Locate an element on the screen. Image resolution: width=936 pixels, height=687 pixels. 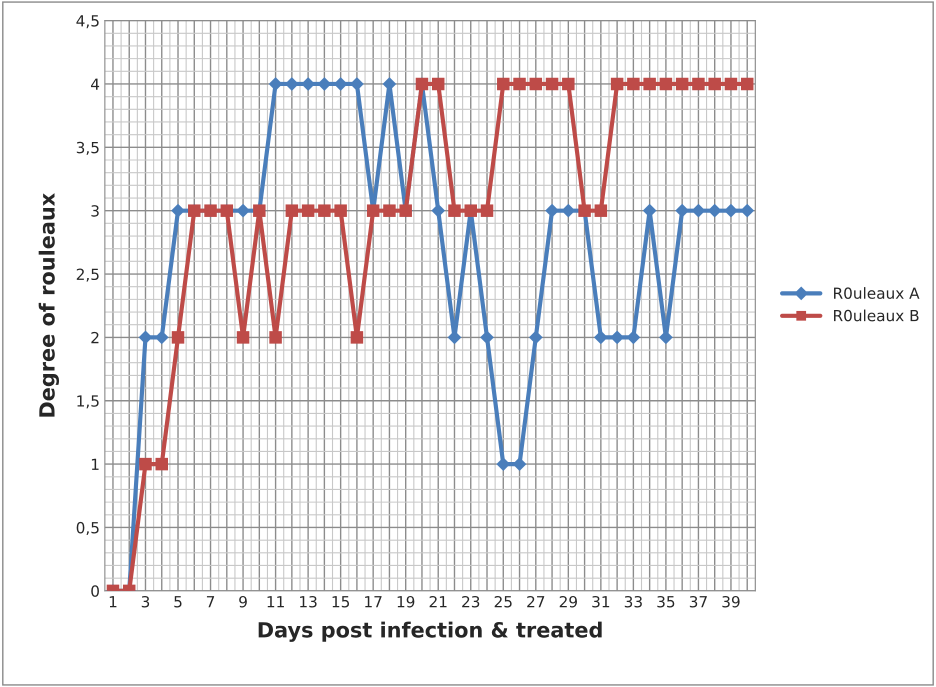
x-tick-label: 23 is located at coordinates (471, 602).